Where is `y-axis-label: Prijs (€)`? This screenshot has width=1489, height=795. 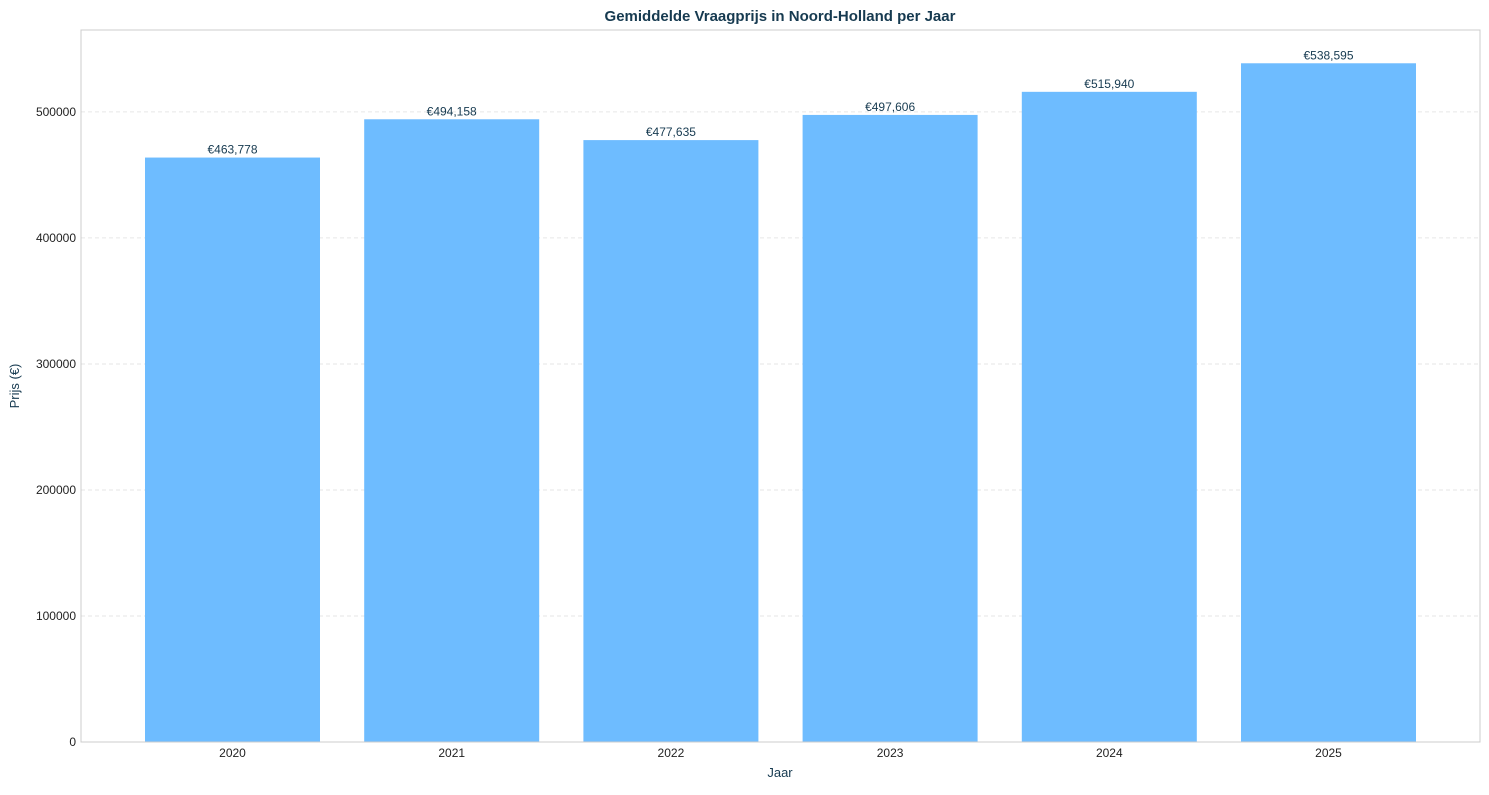
y-axis-label: Prijs (€) is located at coordinates (14, 386).